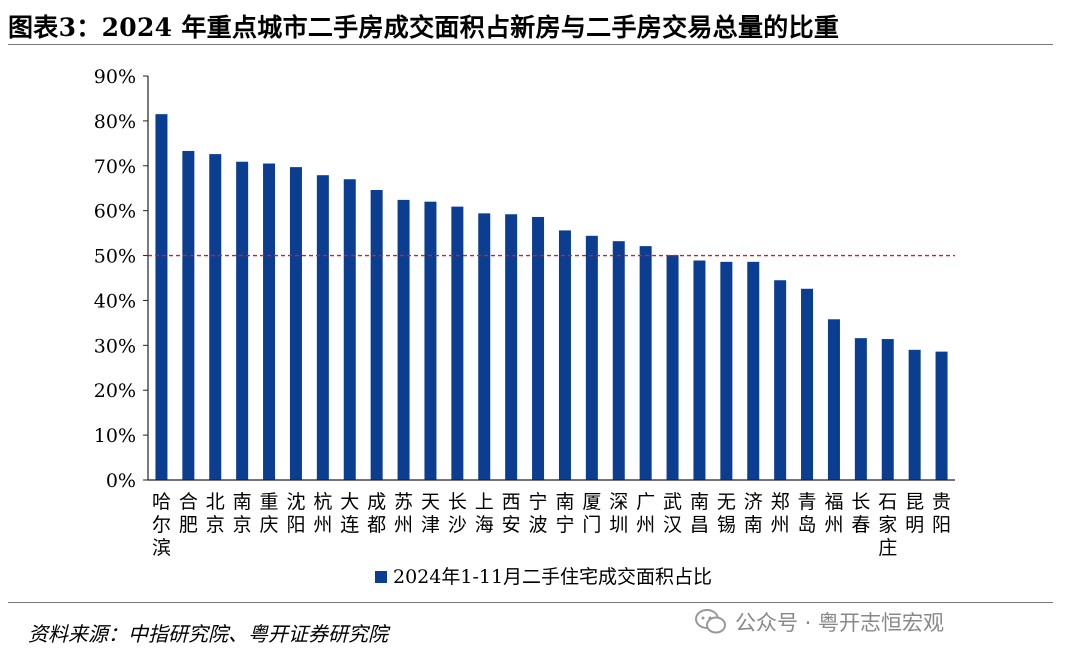  Describe the element at coordinates (115, 167) in the screenshot. I see `y-tick-label: 70%` at that location.